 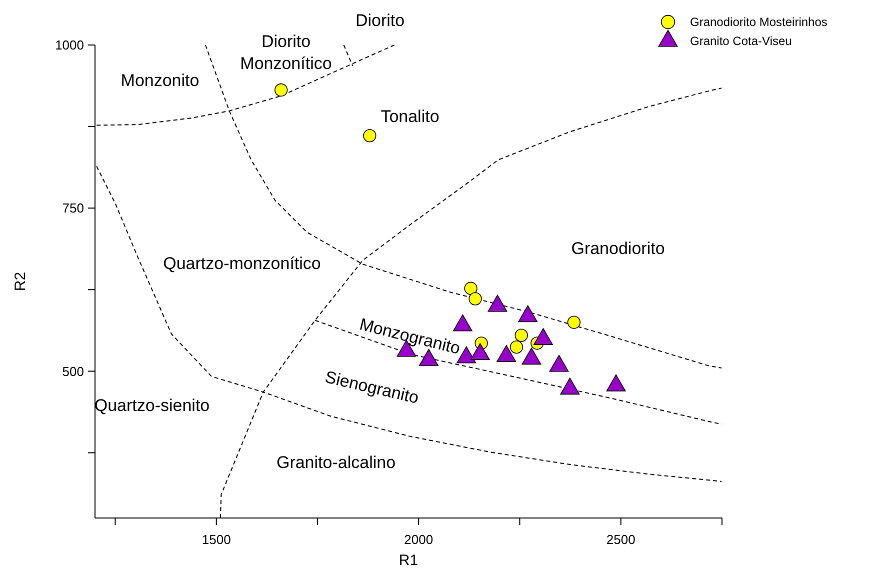 I want to click on annotation: Monzonito, so click(x=160, y=80).